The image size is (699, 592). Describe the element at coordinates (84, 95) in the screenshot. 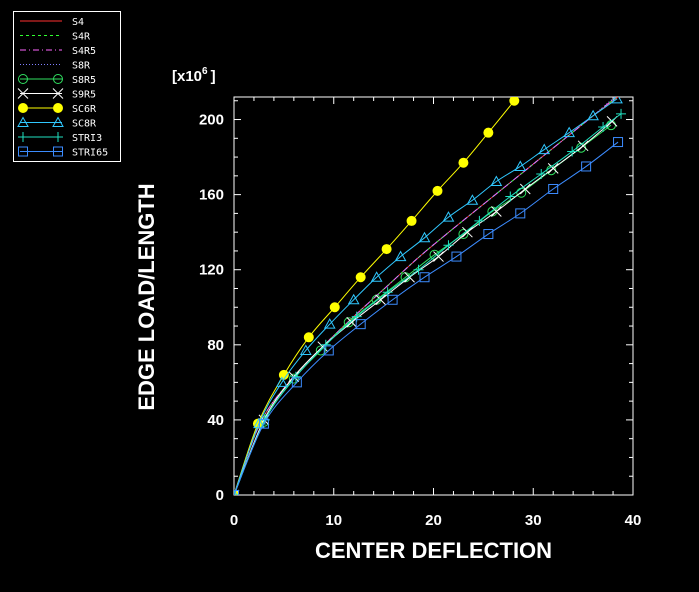

I see `legend-label: S9R5` at that location.